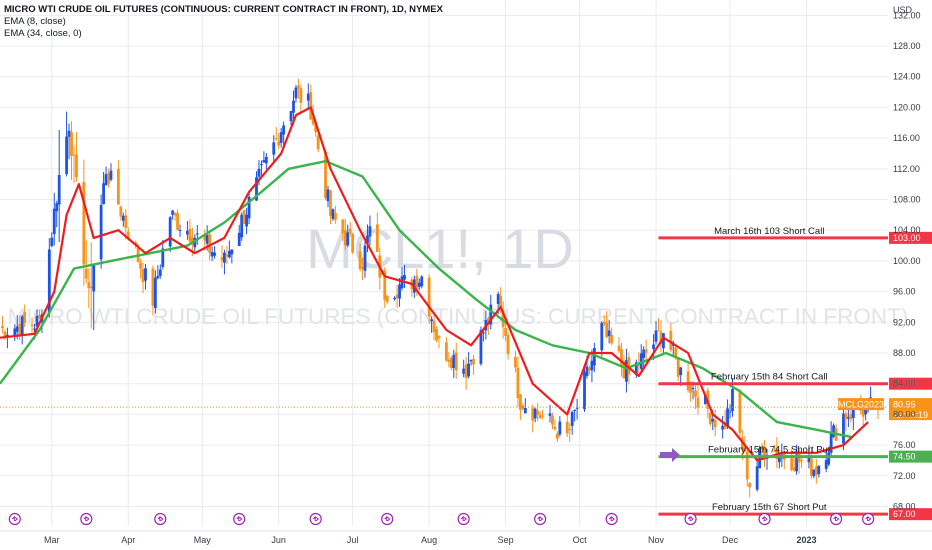 This screenshot has width=932, height=550. What do you see at coordinates (861, 405) in the screenshot?
I see `symbol-tag: MCLG2023` at bounding box center [861, 405].